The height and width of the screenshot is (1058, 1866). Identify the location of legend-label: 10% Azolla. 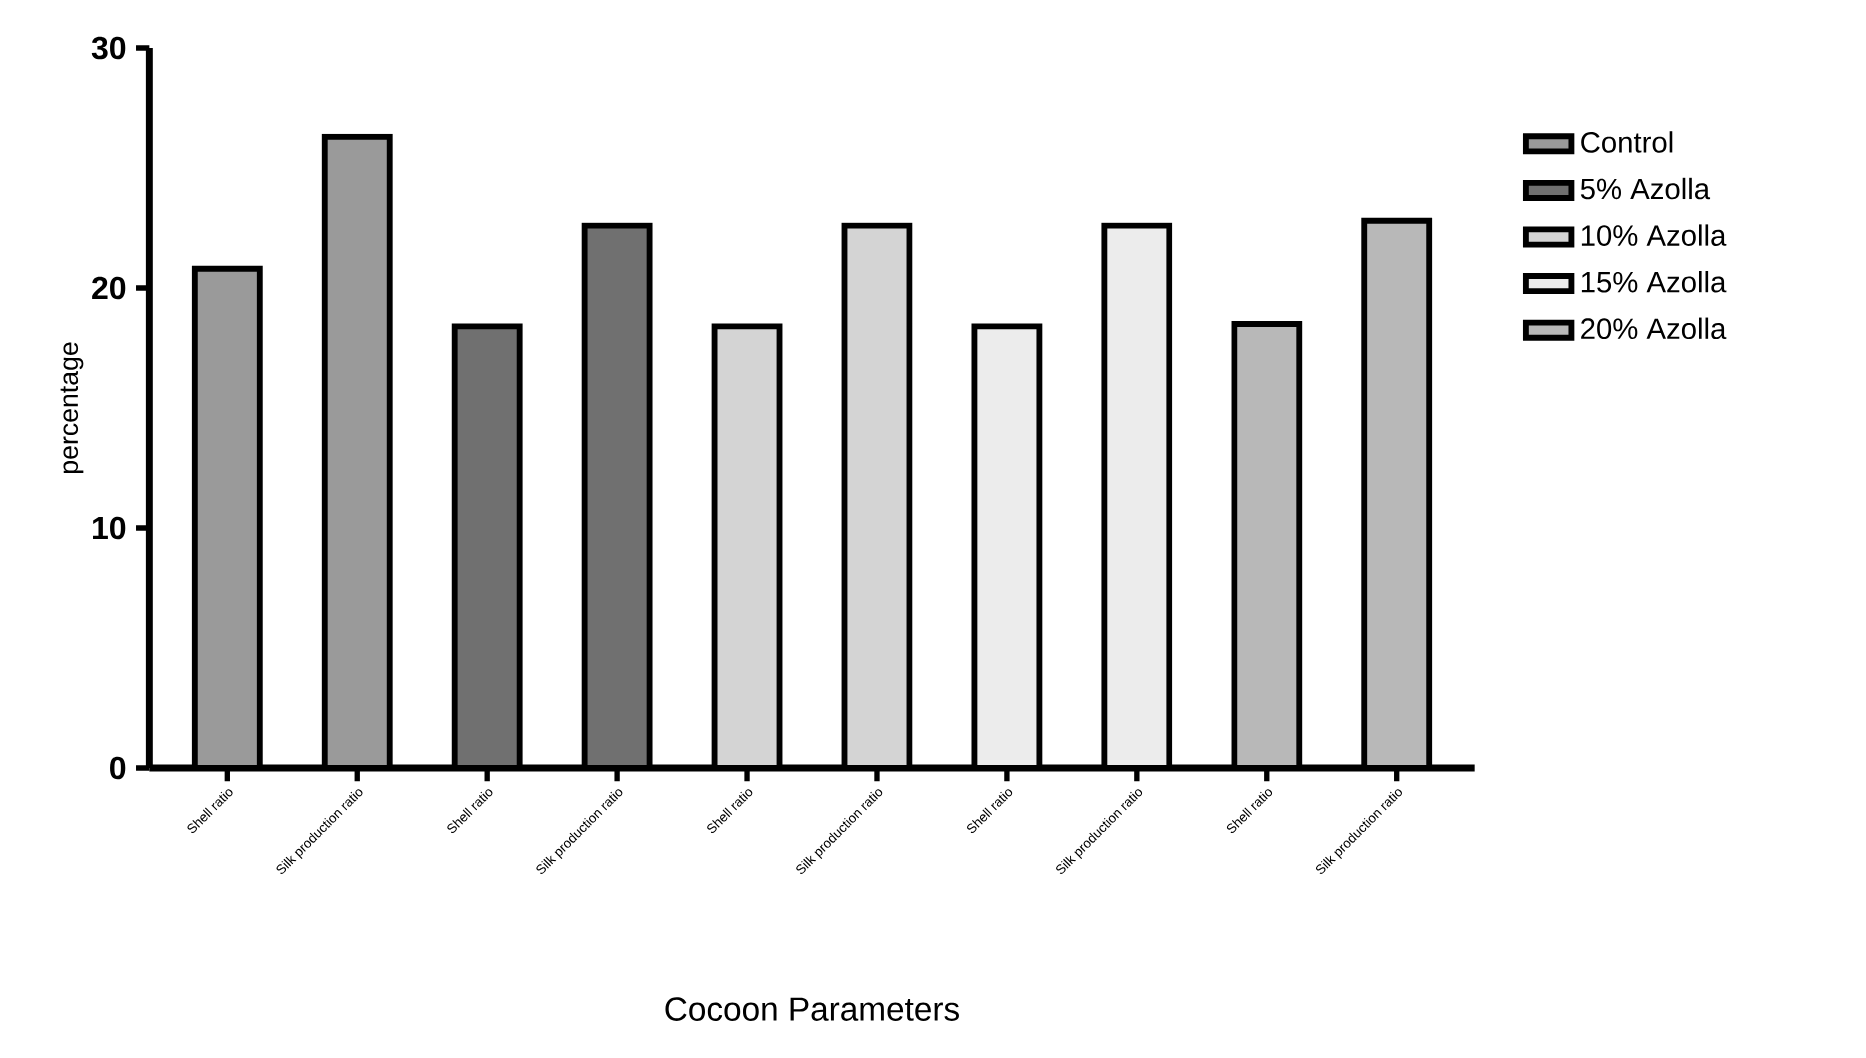
(1654, 235).